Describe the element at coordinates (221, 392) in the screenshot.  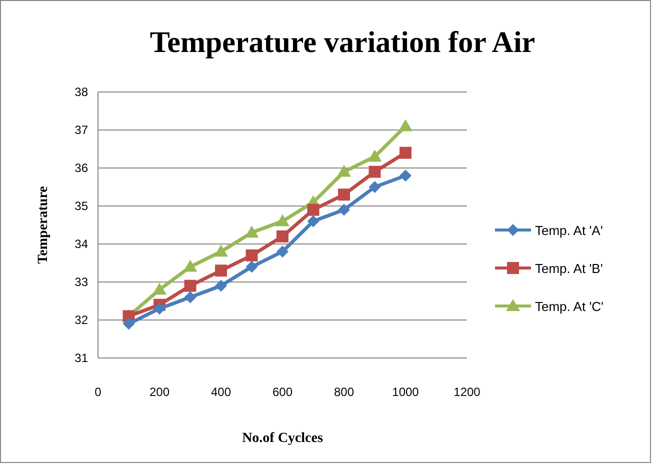
I see `x-tick-label: 400` at that location.